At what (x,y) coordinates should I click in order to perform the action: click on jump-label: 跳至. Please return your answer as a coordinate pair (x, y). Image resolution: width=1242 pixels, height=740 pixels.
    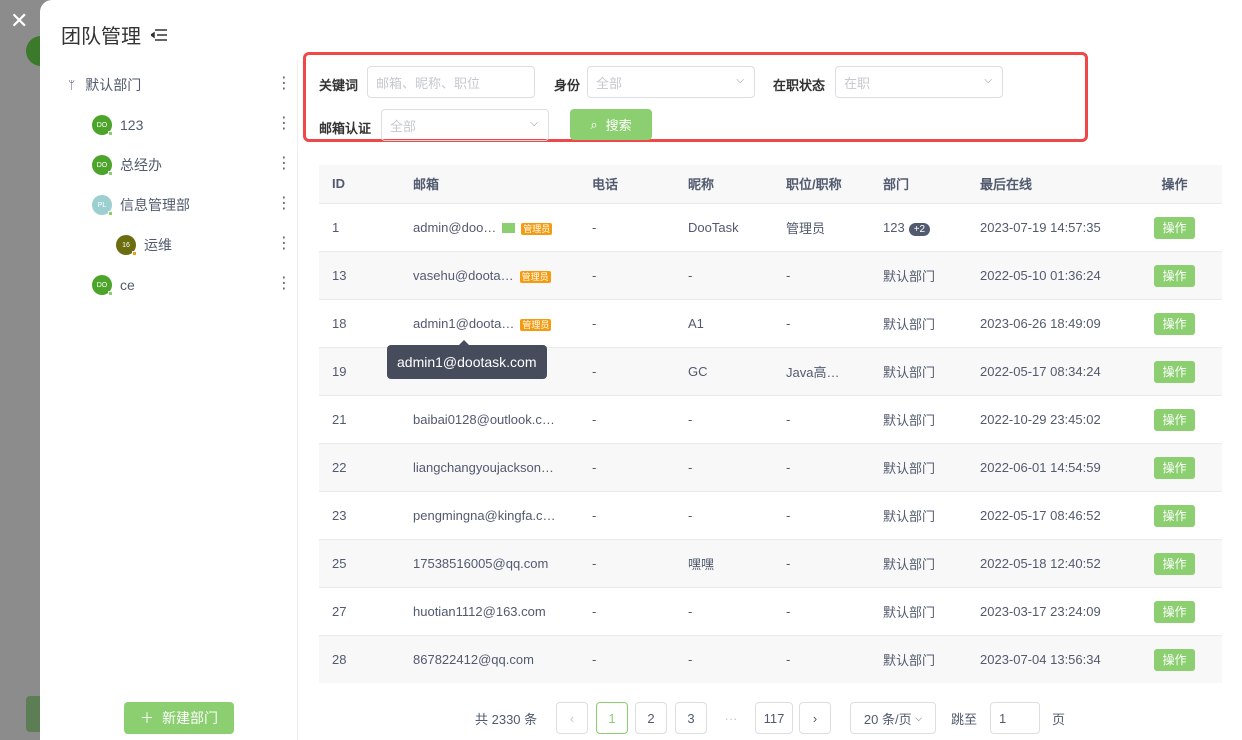
    Looking at the image, I should click on (964, 719).